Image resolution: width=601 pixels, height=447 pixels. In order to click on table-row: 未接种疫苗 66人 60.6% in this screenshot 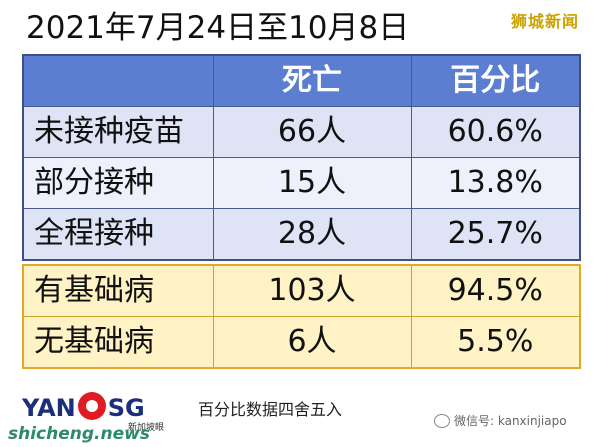, I will do `click(301, 132)`.